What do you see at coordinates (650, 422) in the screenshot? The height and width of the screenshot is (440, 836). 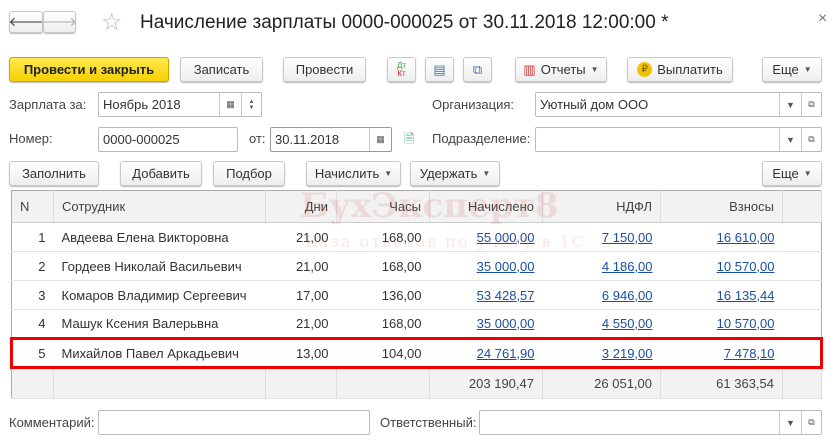 I see `responsible-field: ▼ ⧉` at bounding box center [650, 422].